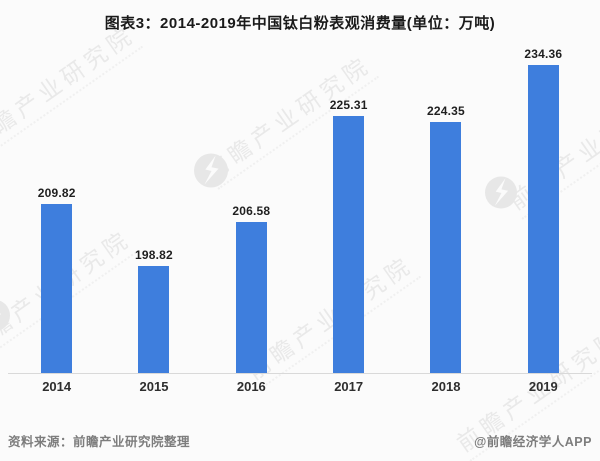  What do you see at coordinates (533, 442) in the screenshot?
I see `credit-note: @前瞻经济学人APP` at bounding box center [533, 442].